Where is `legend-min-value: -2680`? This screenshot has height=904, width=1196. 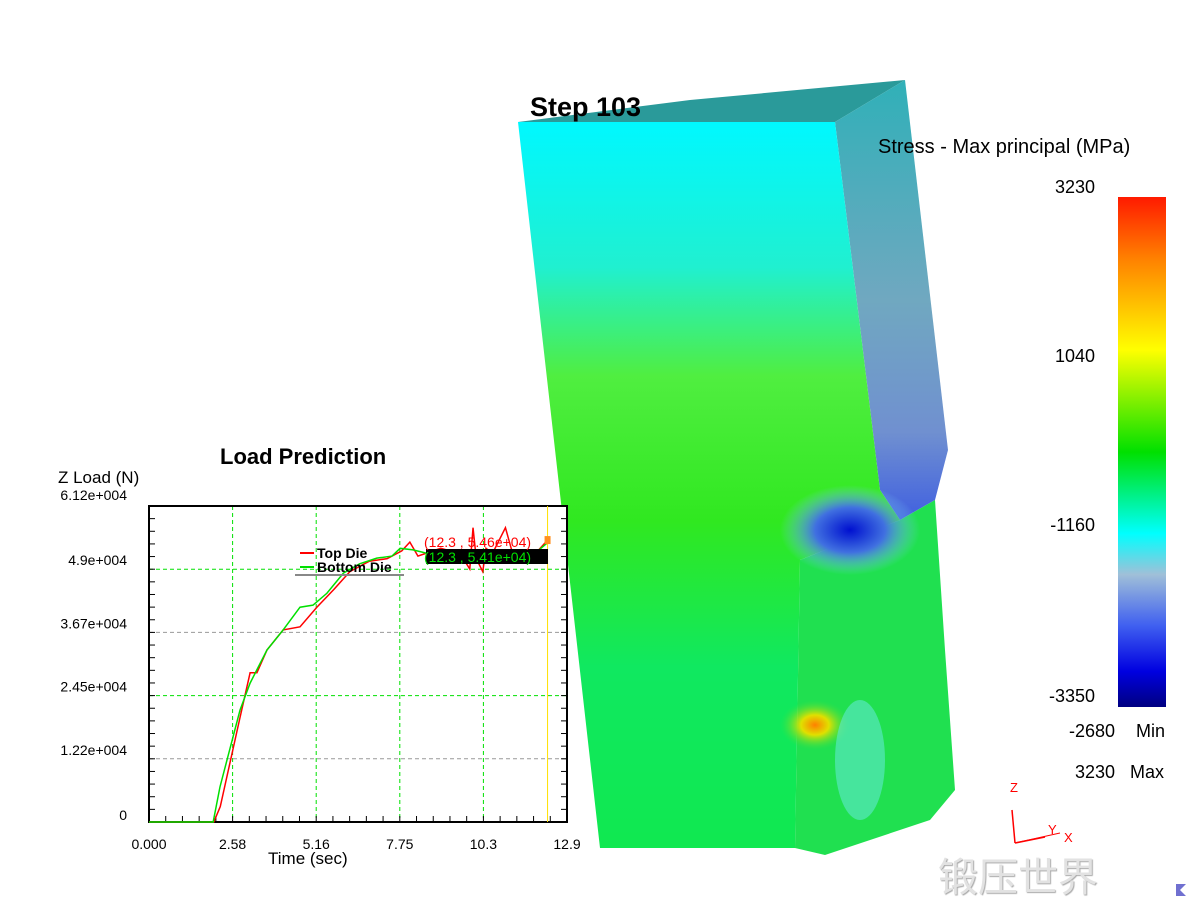 legend-min-value: -2680 is located at coordinates (1091, 731).